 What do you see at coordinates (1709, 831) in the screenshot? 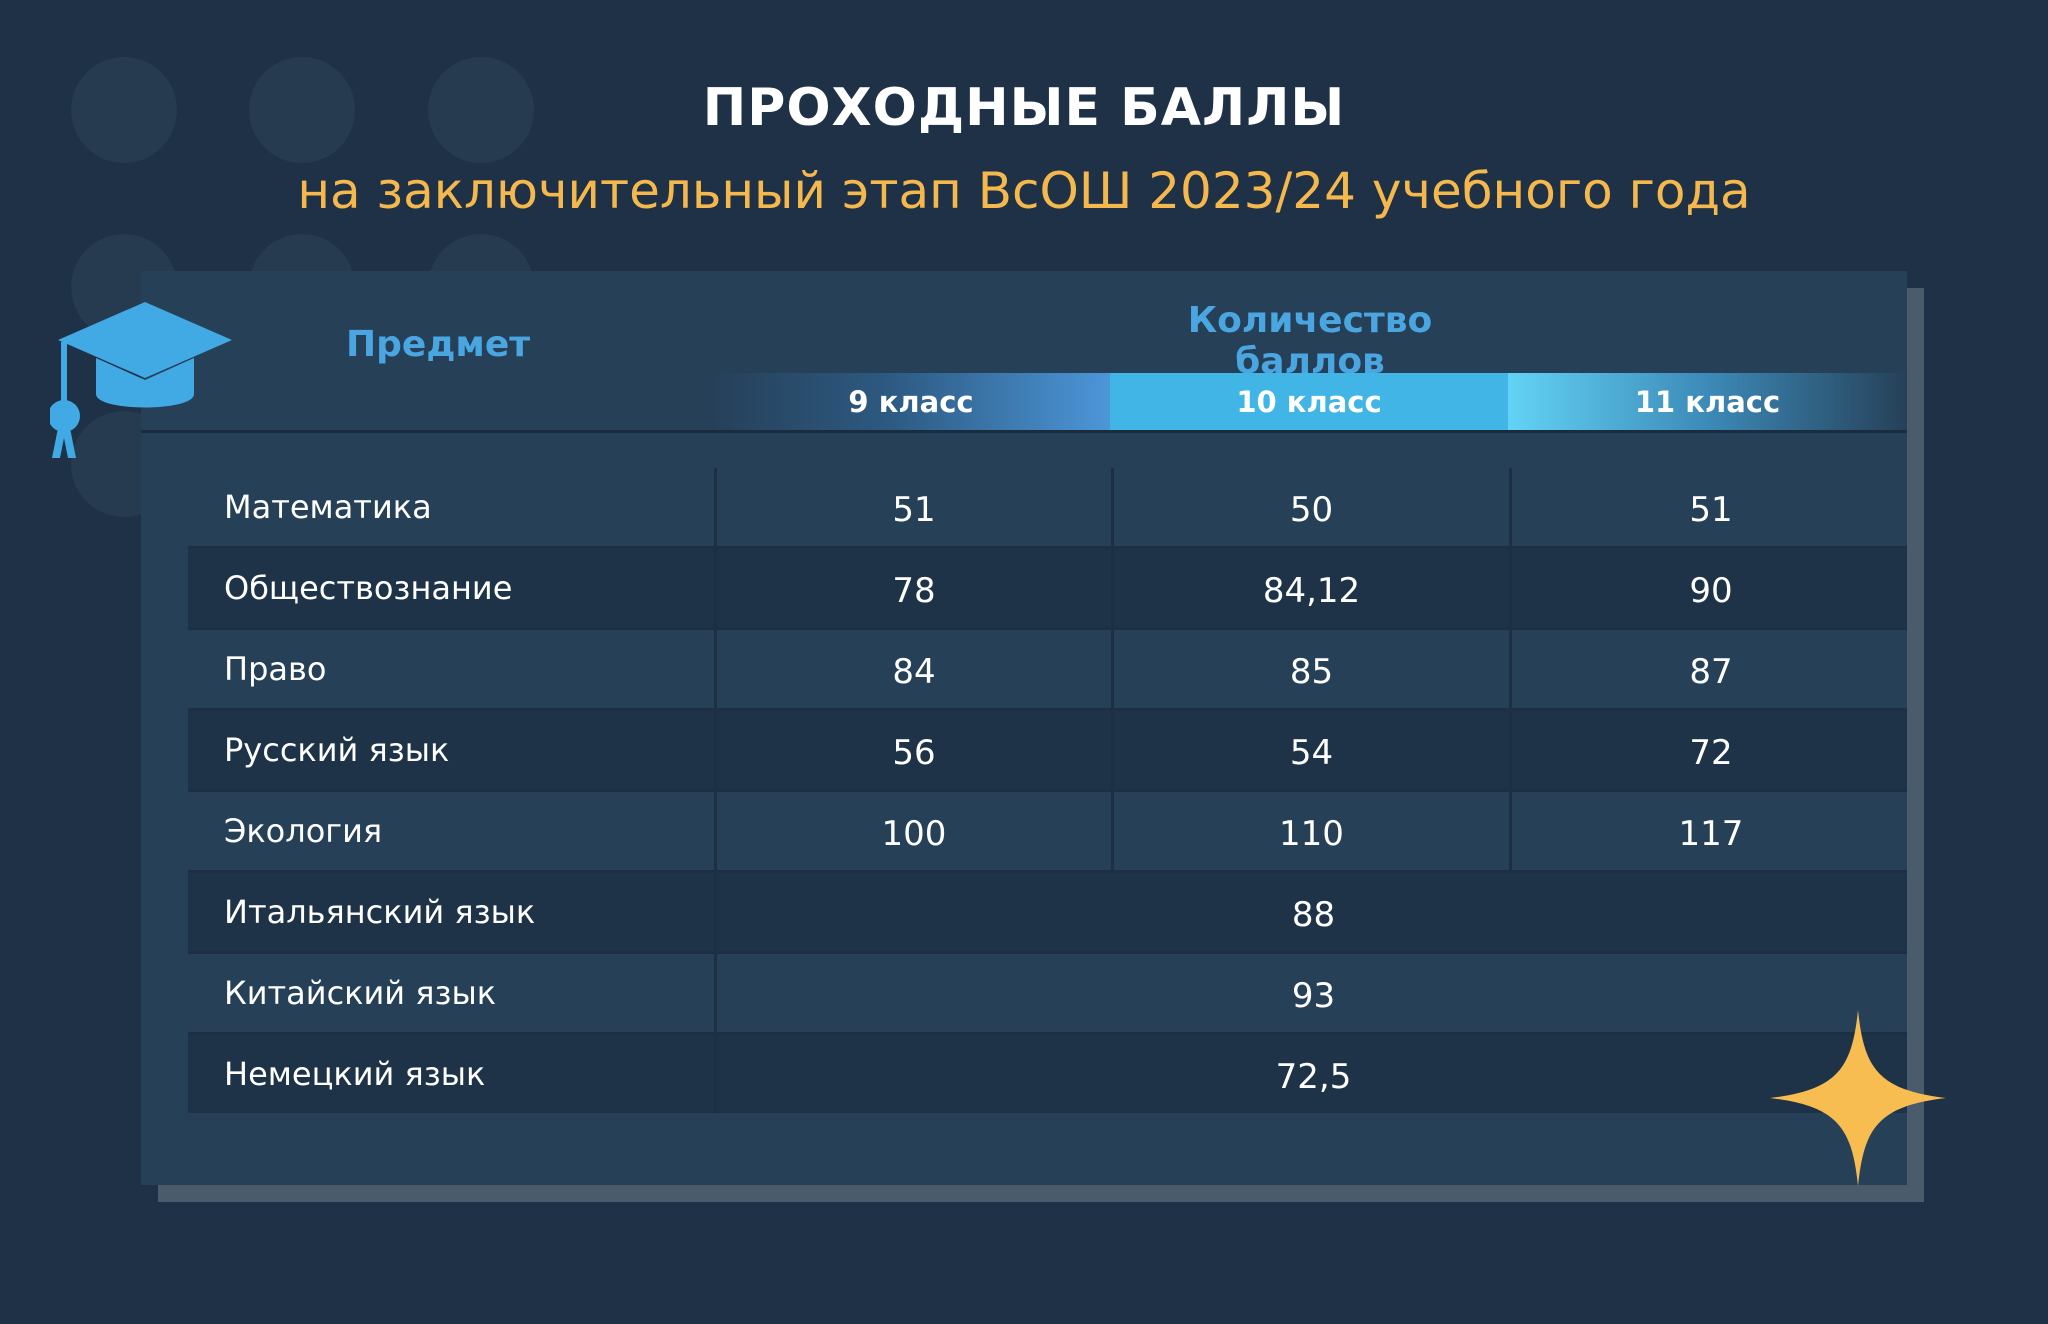
I see `score-cell-grade-11: 117` at bounding box center [1709, 831].